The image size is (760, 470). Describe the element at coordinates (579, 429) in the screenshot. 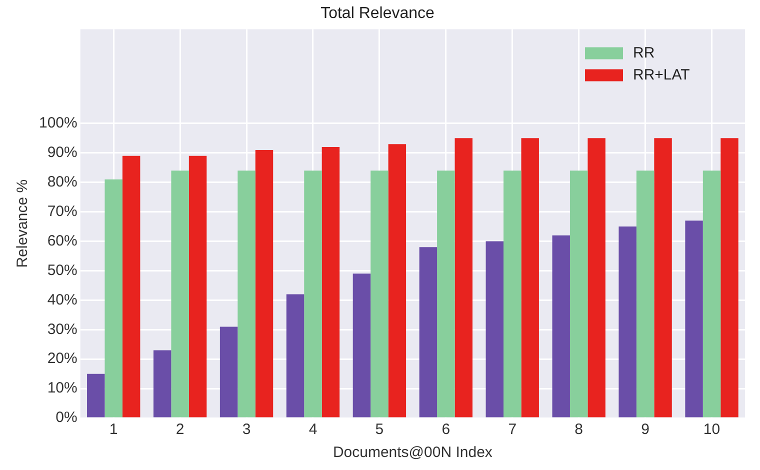

I see `x-tick-label: 8` at that location.